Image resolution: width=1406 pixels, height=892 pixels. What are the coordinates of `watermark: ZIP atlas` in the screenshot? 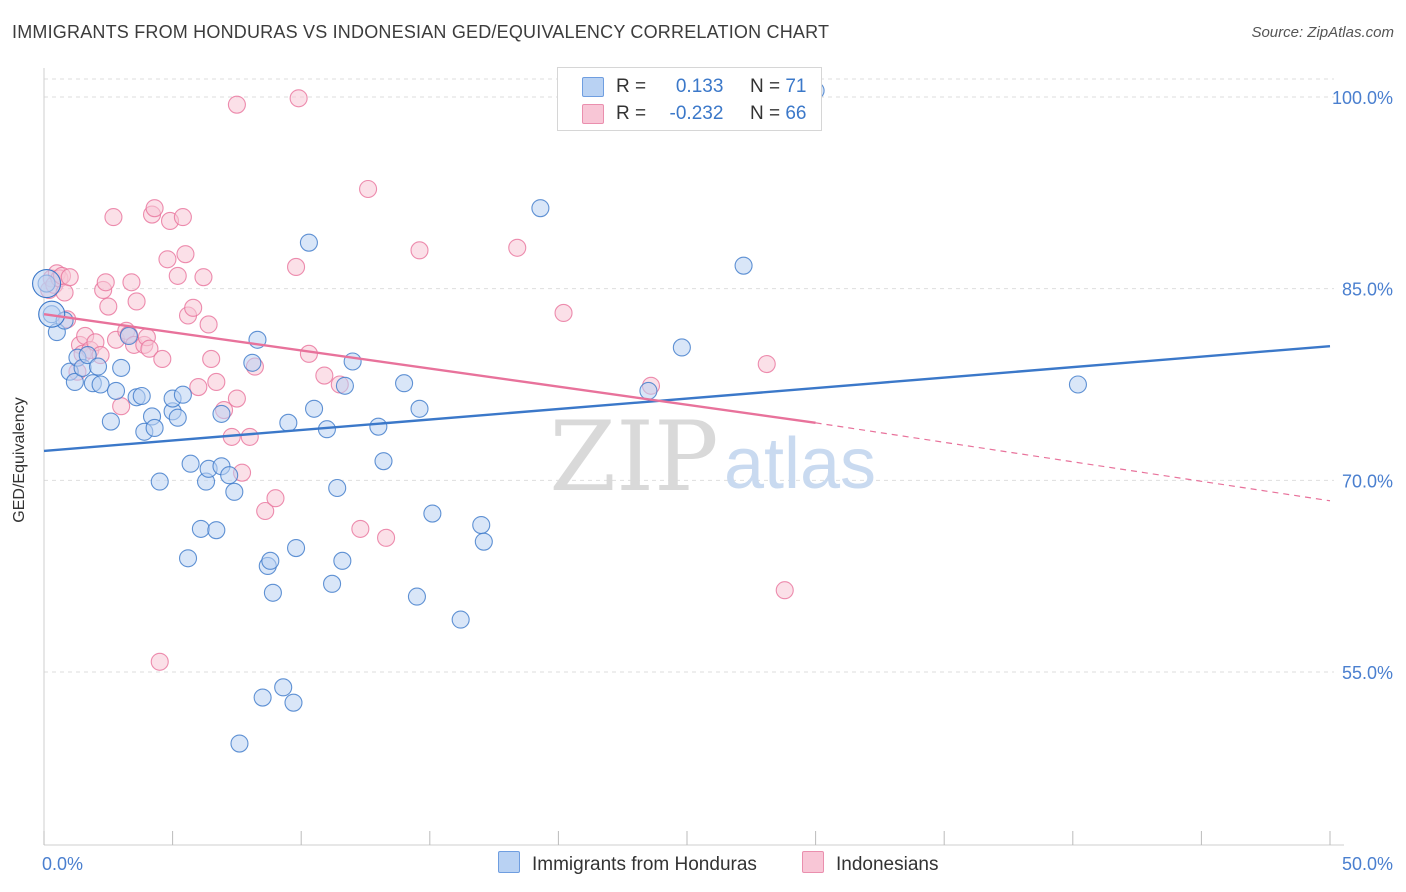 It's located at (712, 457).